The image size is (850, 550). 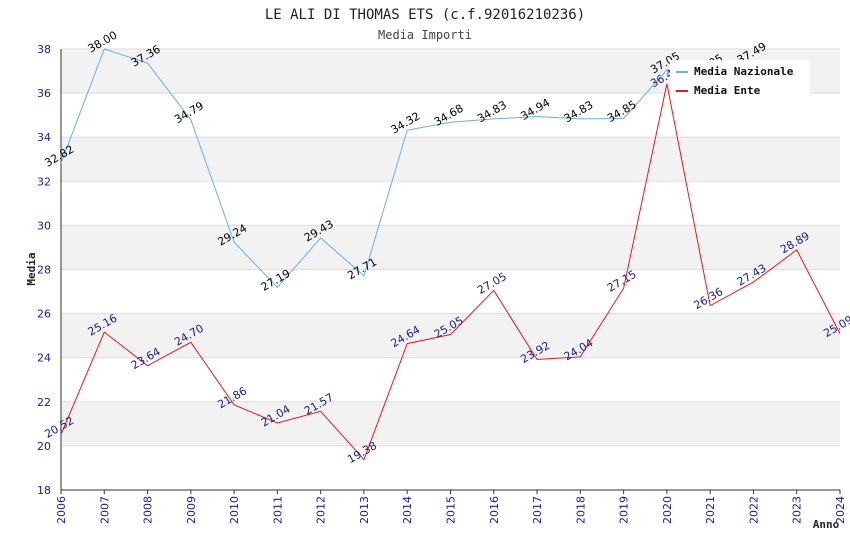 I want to click on x-tick-label: 2017, so click(x=537, y=510).